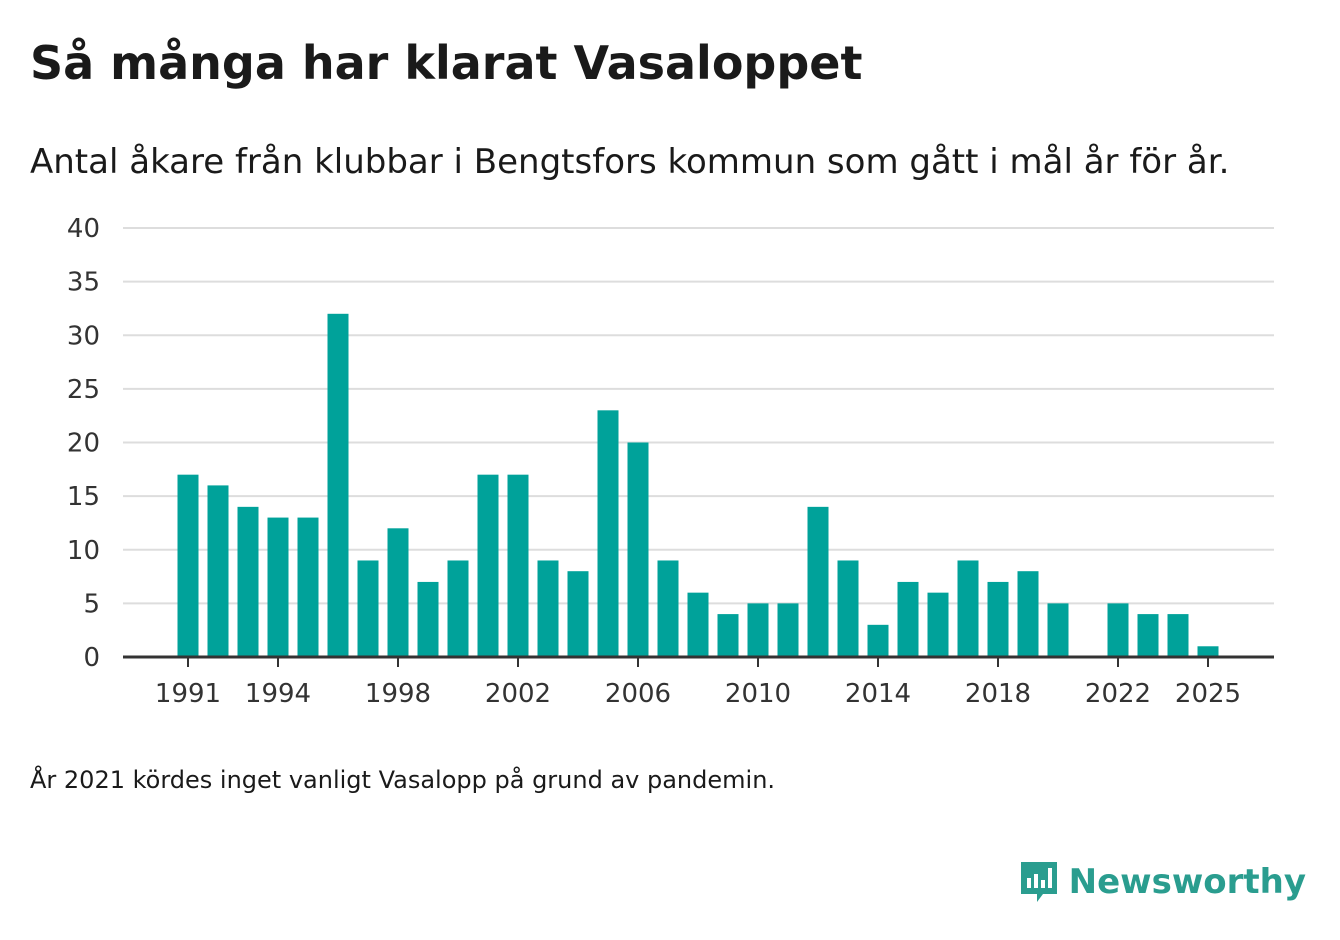 This screenshot has height=940, width=1340. What do you see at coordinates (1178, 635) in the screenshot?
I see `bar-2024` at bounding box center [1178, 635].